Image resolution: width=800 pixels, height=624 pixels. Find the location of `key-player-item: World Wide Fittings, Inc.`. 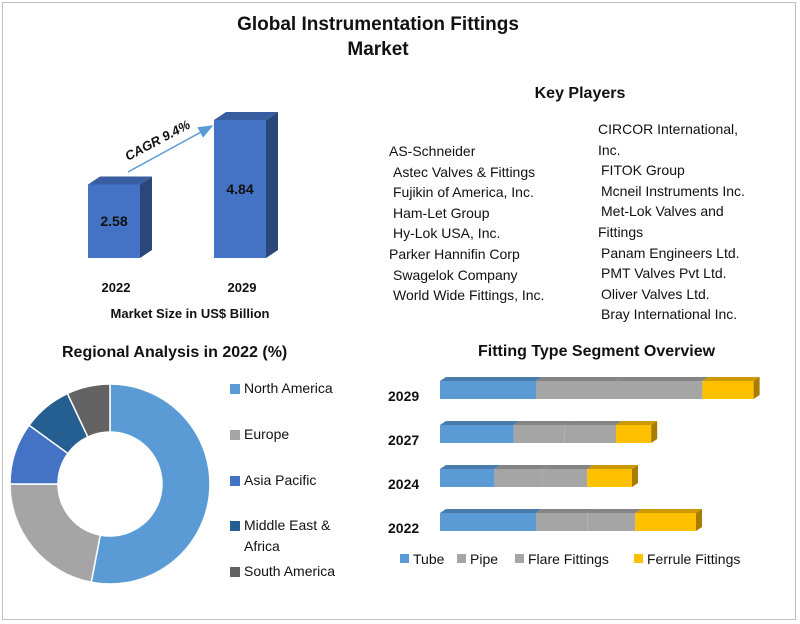

key-player-item: World Wide Fittings, Inc. is located at coordinates (469, 295).